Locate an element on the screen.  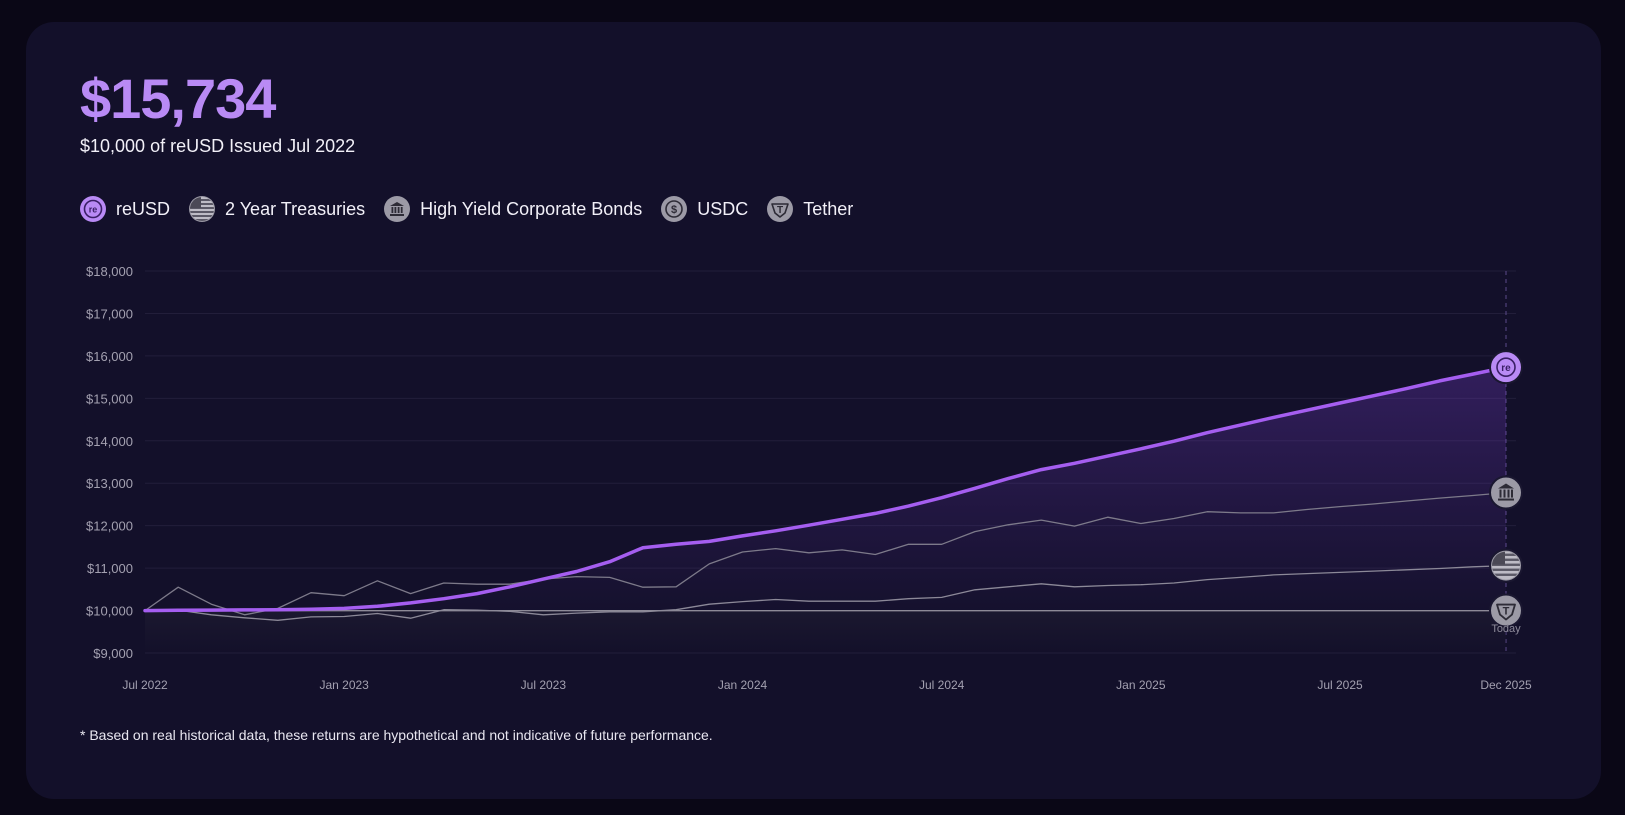
headline-subtitle: $10,000 of reUSD Issued Jul 2022 is located at coordinates (218, 146).